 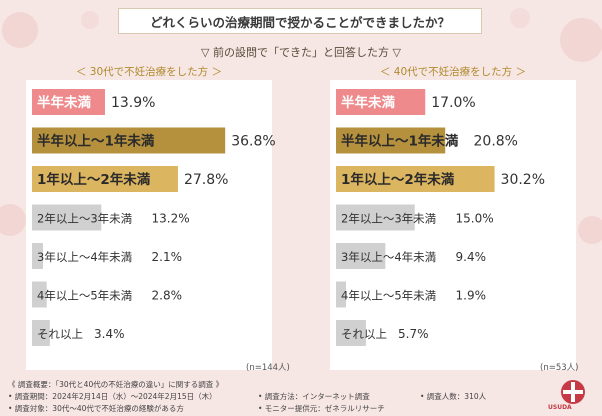 I want to click on footer-survey-topic: 《 調査概要：「30代と40代の不妊治療の違い」に関する調査 》, so click(x=116, y=384).